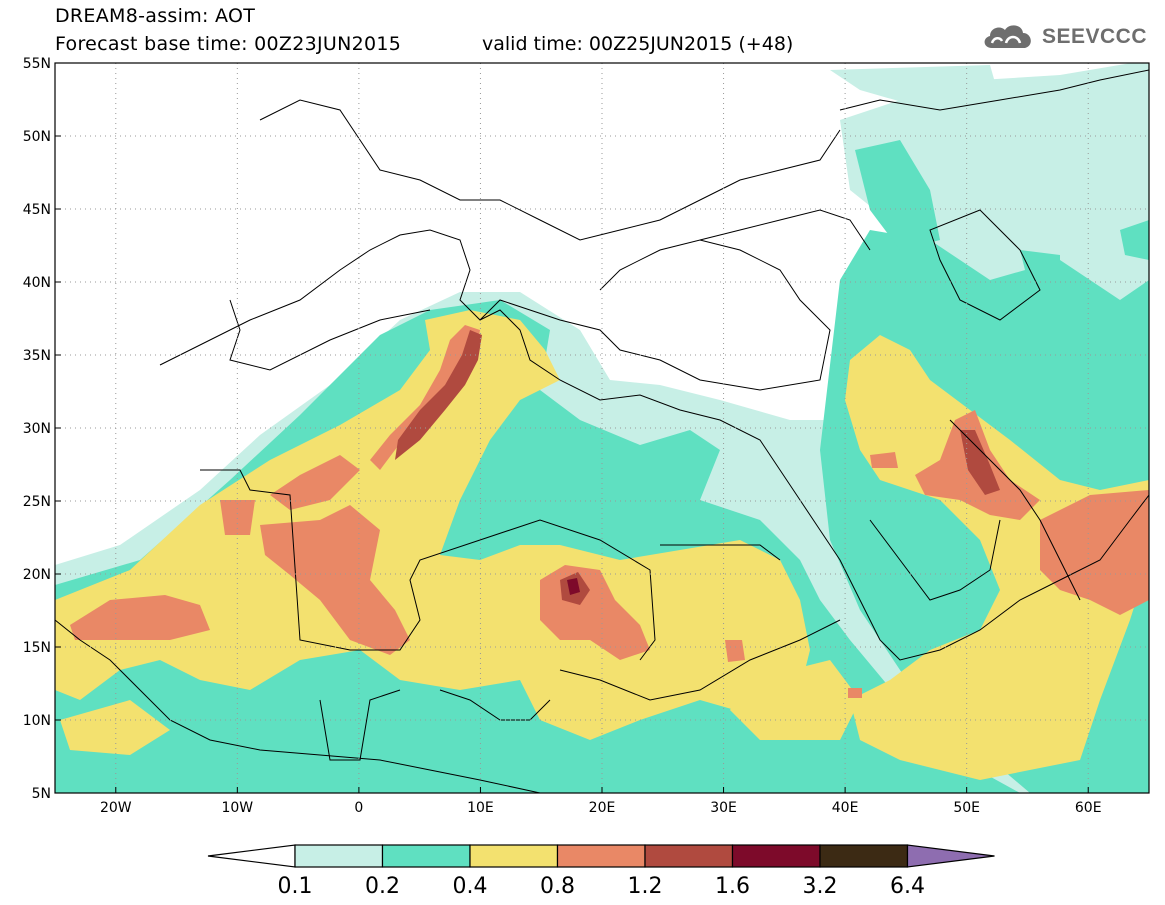 The width and height of the screenshot is (1165, 905). What do you see at coordinates (37, 648) in the screenshot?
I see `lat-label: 15N` at bounding box center [37, 648].